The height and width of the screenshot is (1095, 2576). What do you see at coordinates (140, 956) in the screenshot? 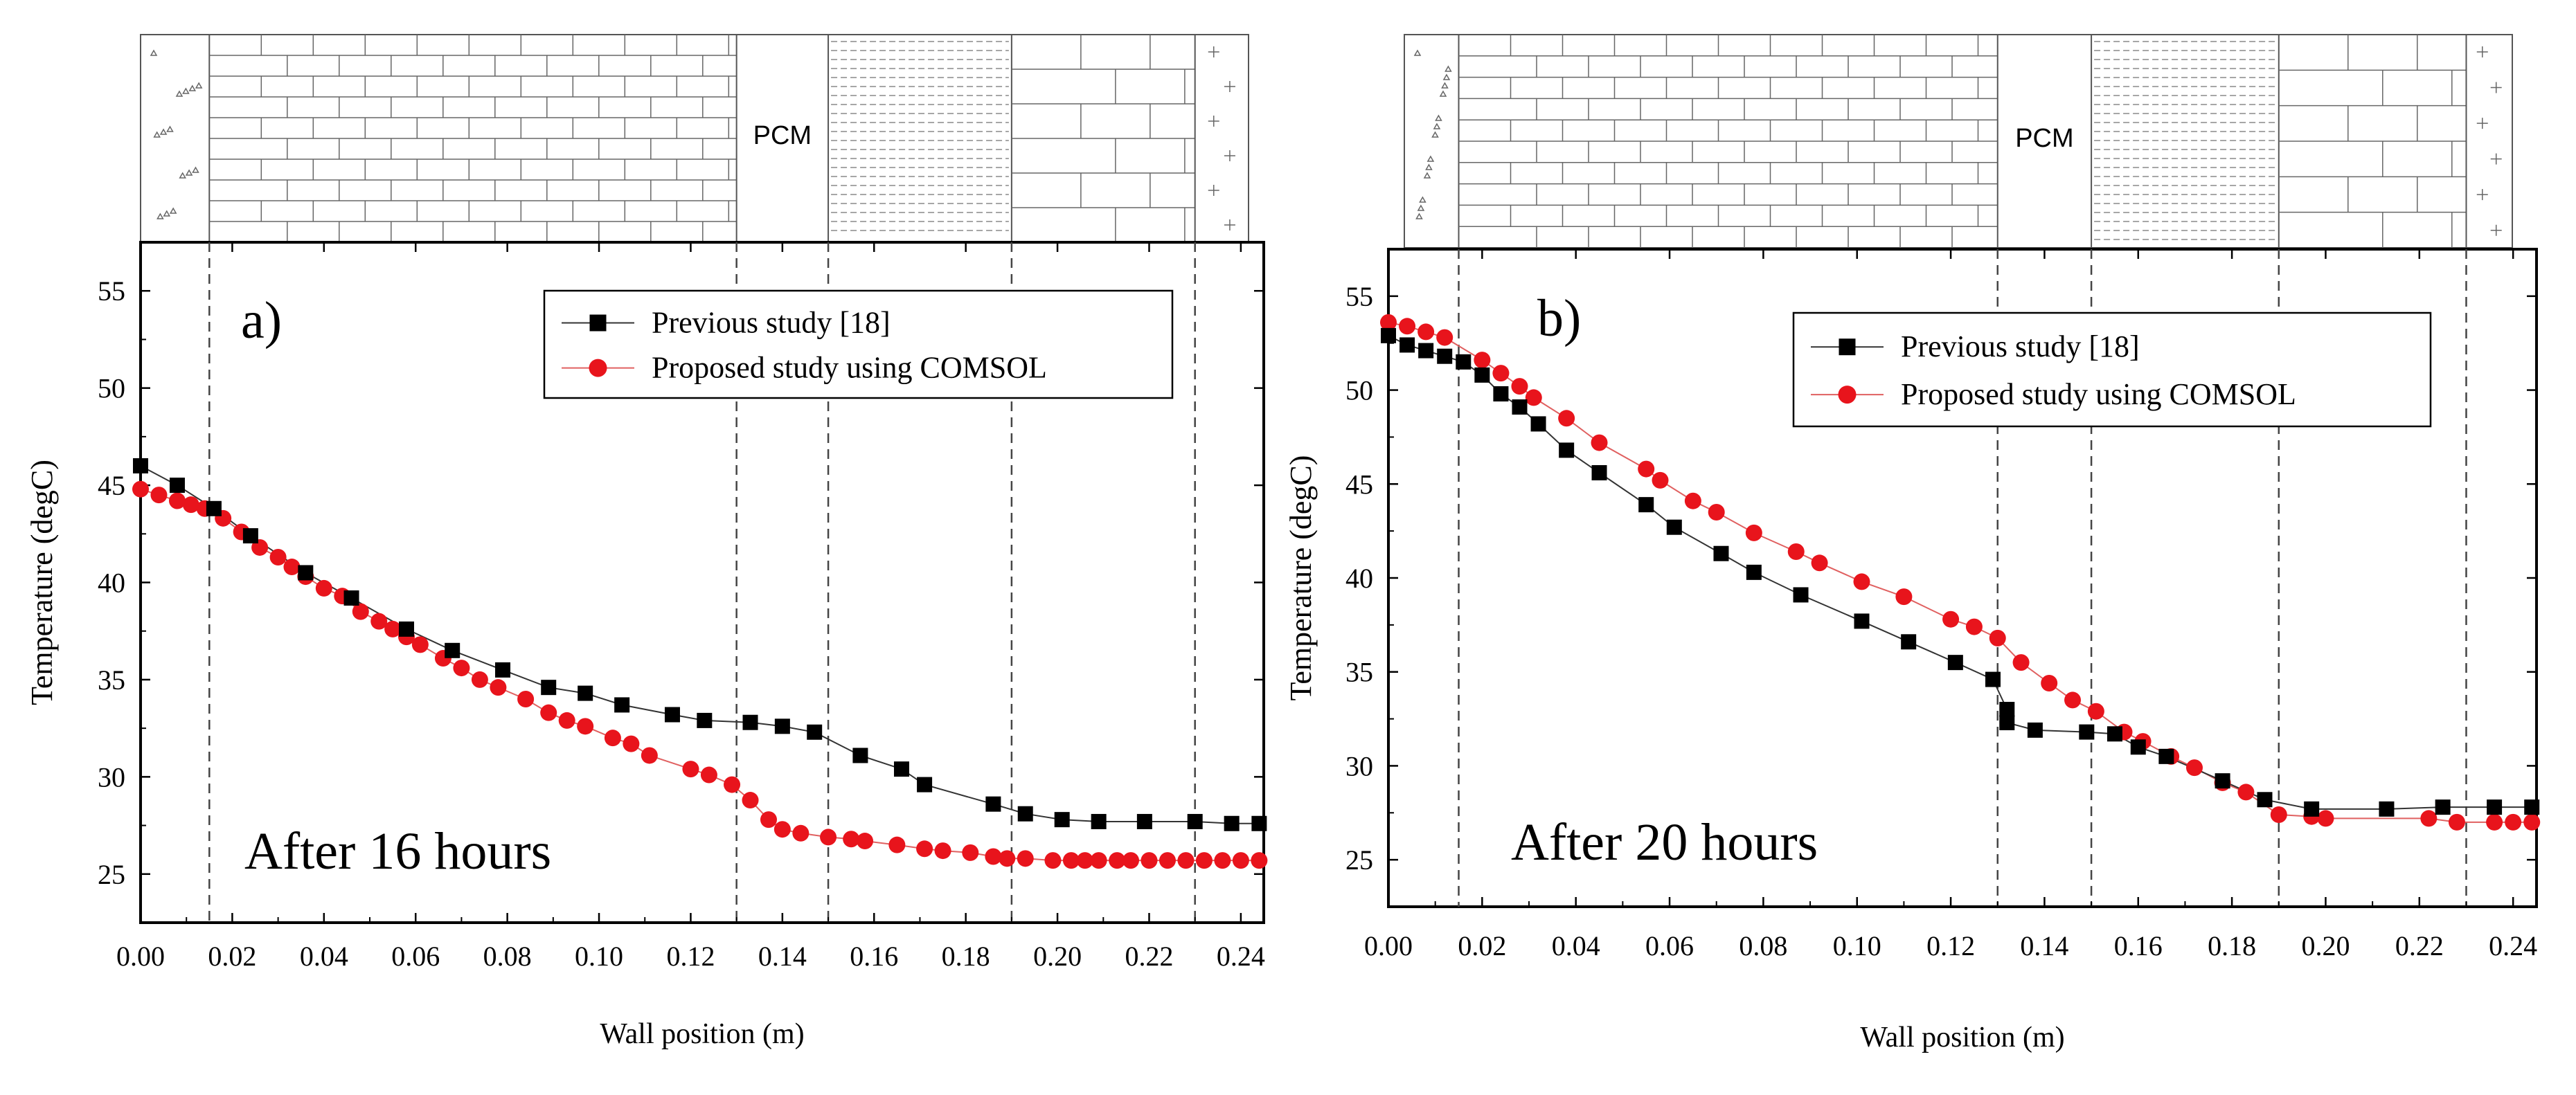
I see `x-tick-label: 0.00` at bounding box center [140, 956].